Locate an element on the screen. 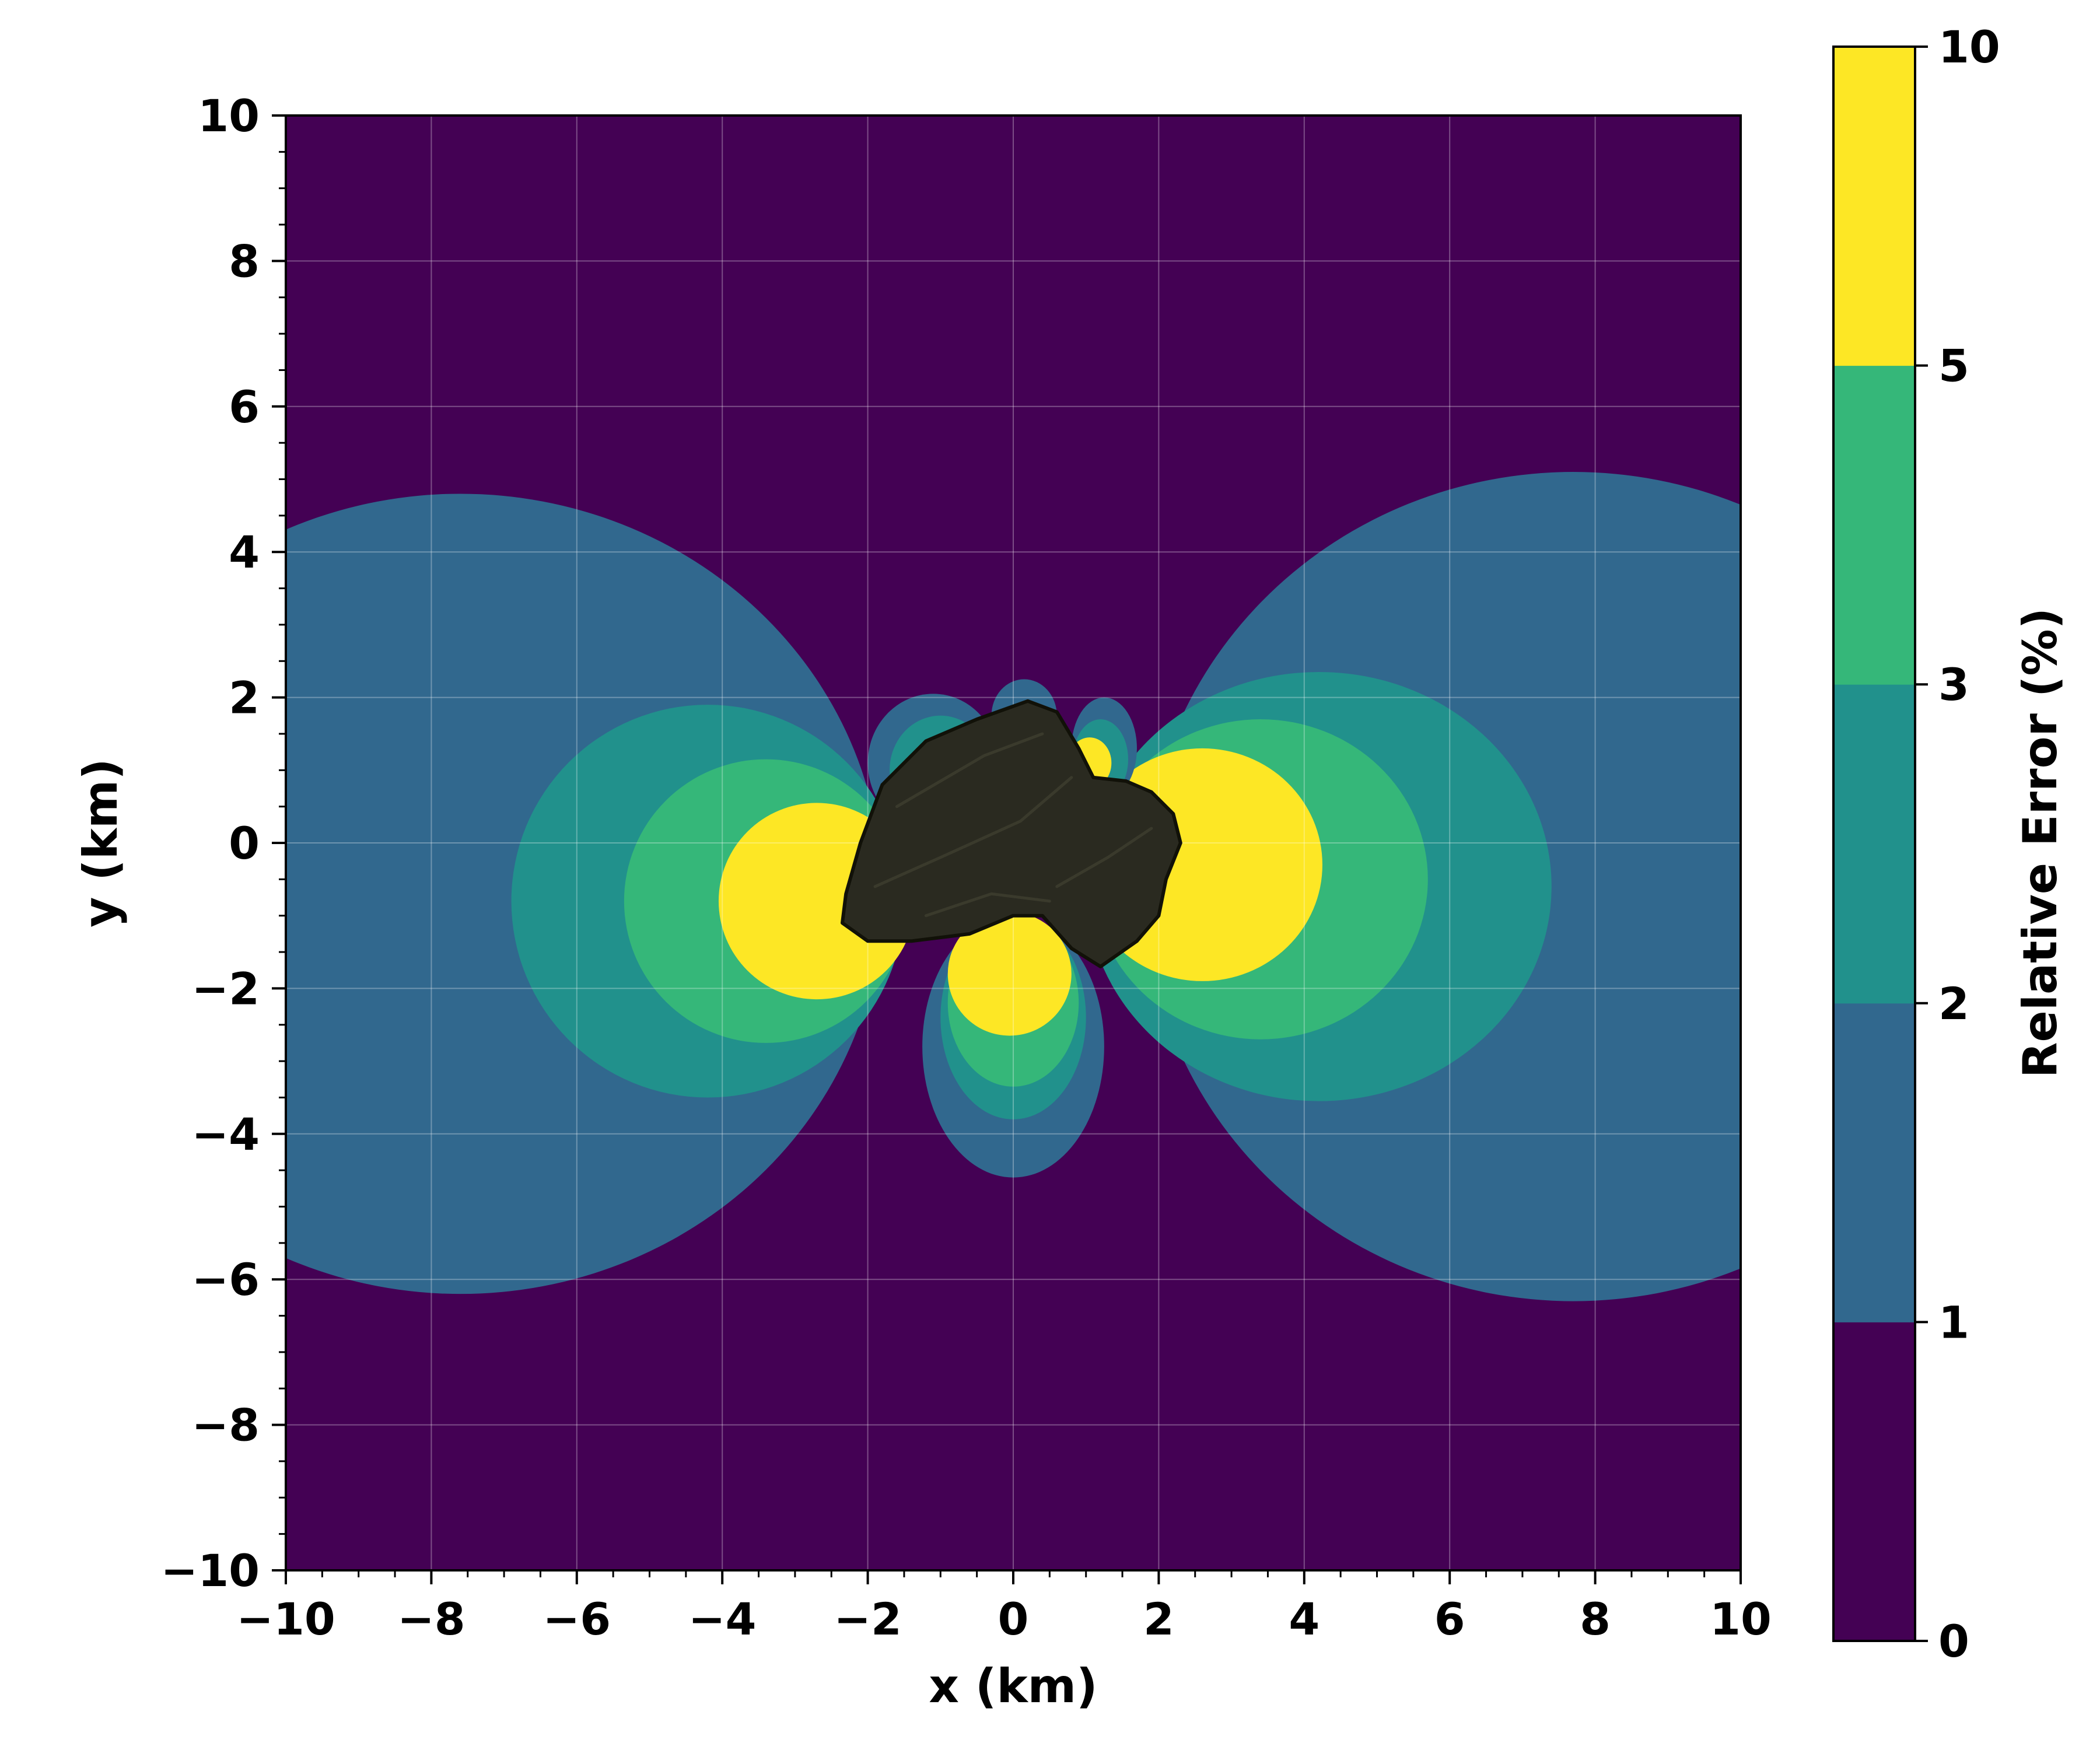 The image size is (2100, 1750). y-tick-label: −10 is located at coordinates (210, 1571).